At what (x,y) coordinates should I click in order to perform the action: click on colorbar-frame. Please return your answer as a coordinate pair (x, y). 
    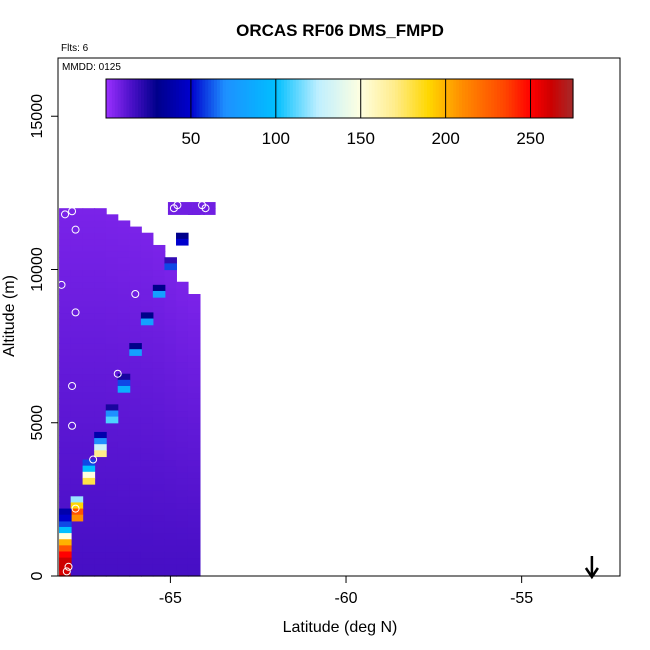
    Looking at the image, I should click on (339, 98).